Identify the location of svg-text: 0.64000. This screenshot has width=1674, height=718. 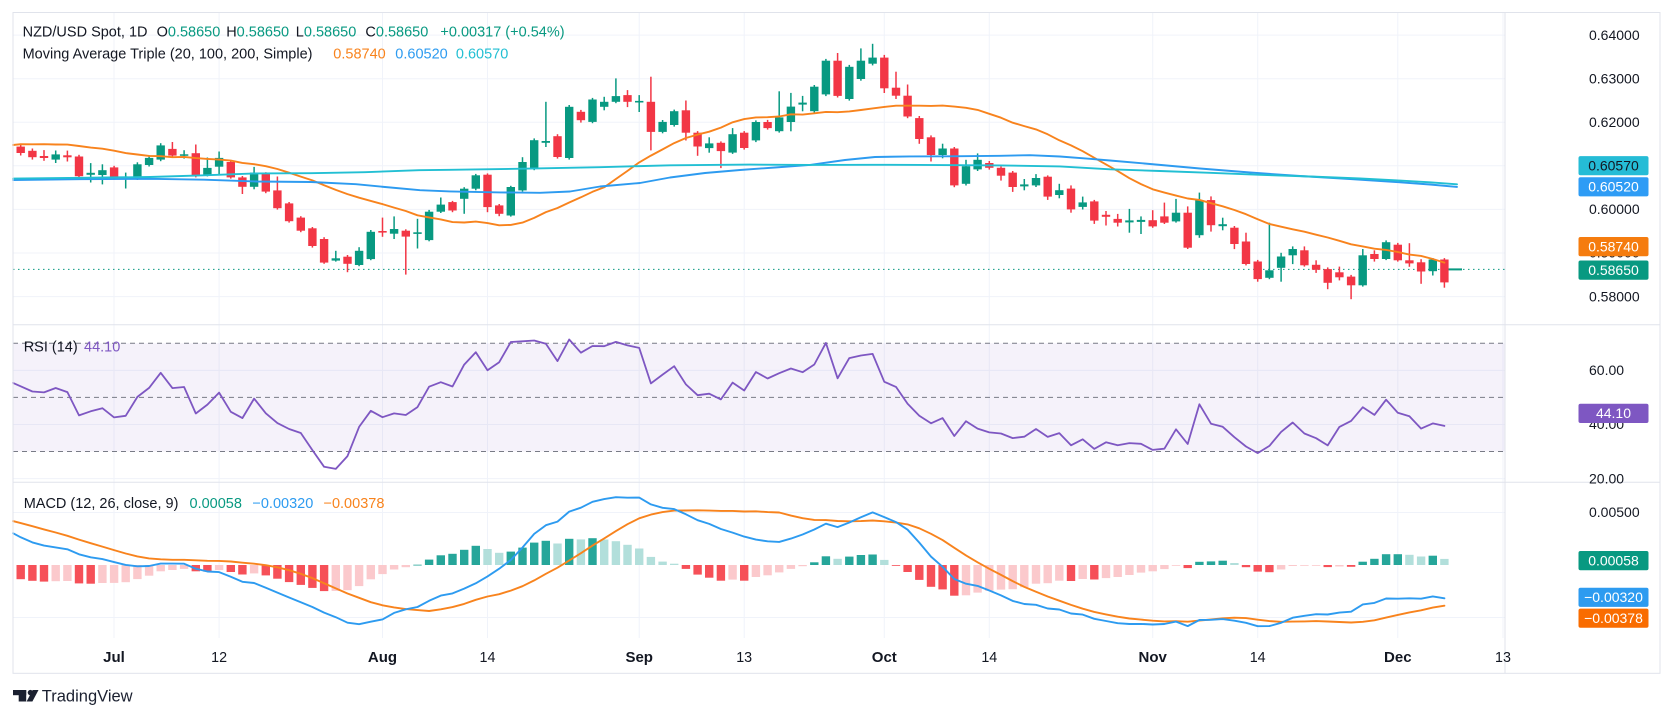
(1614, 35).